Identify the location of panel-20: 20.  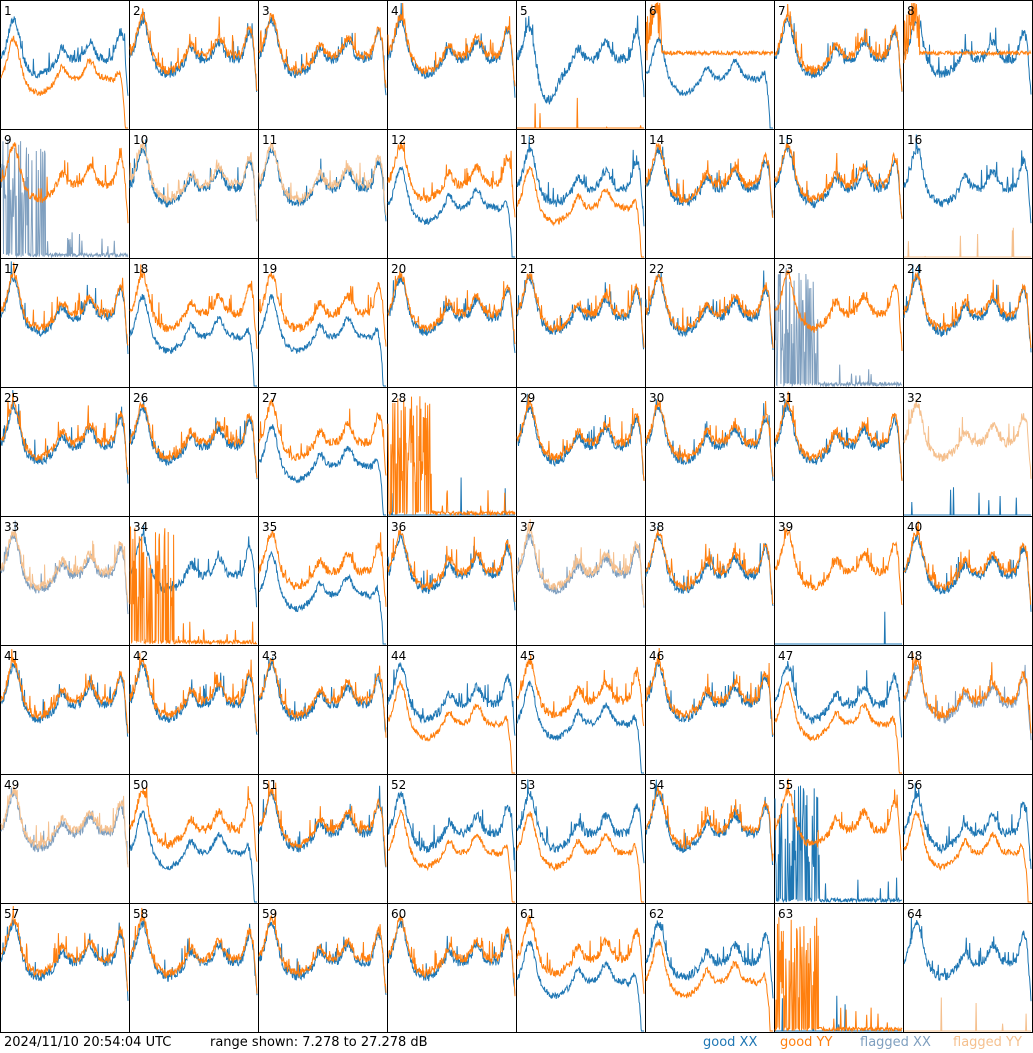
(452, 323).